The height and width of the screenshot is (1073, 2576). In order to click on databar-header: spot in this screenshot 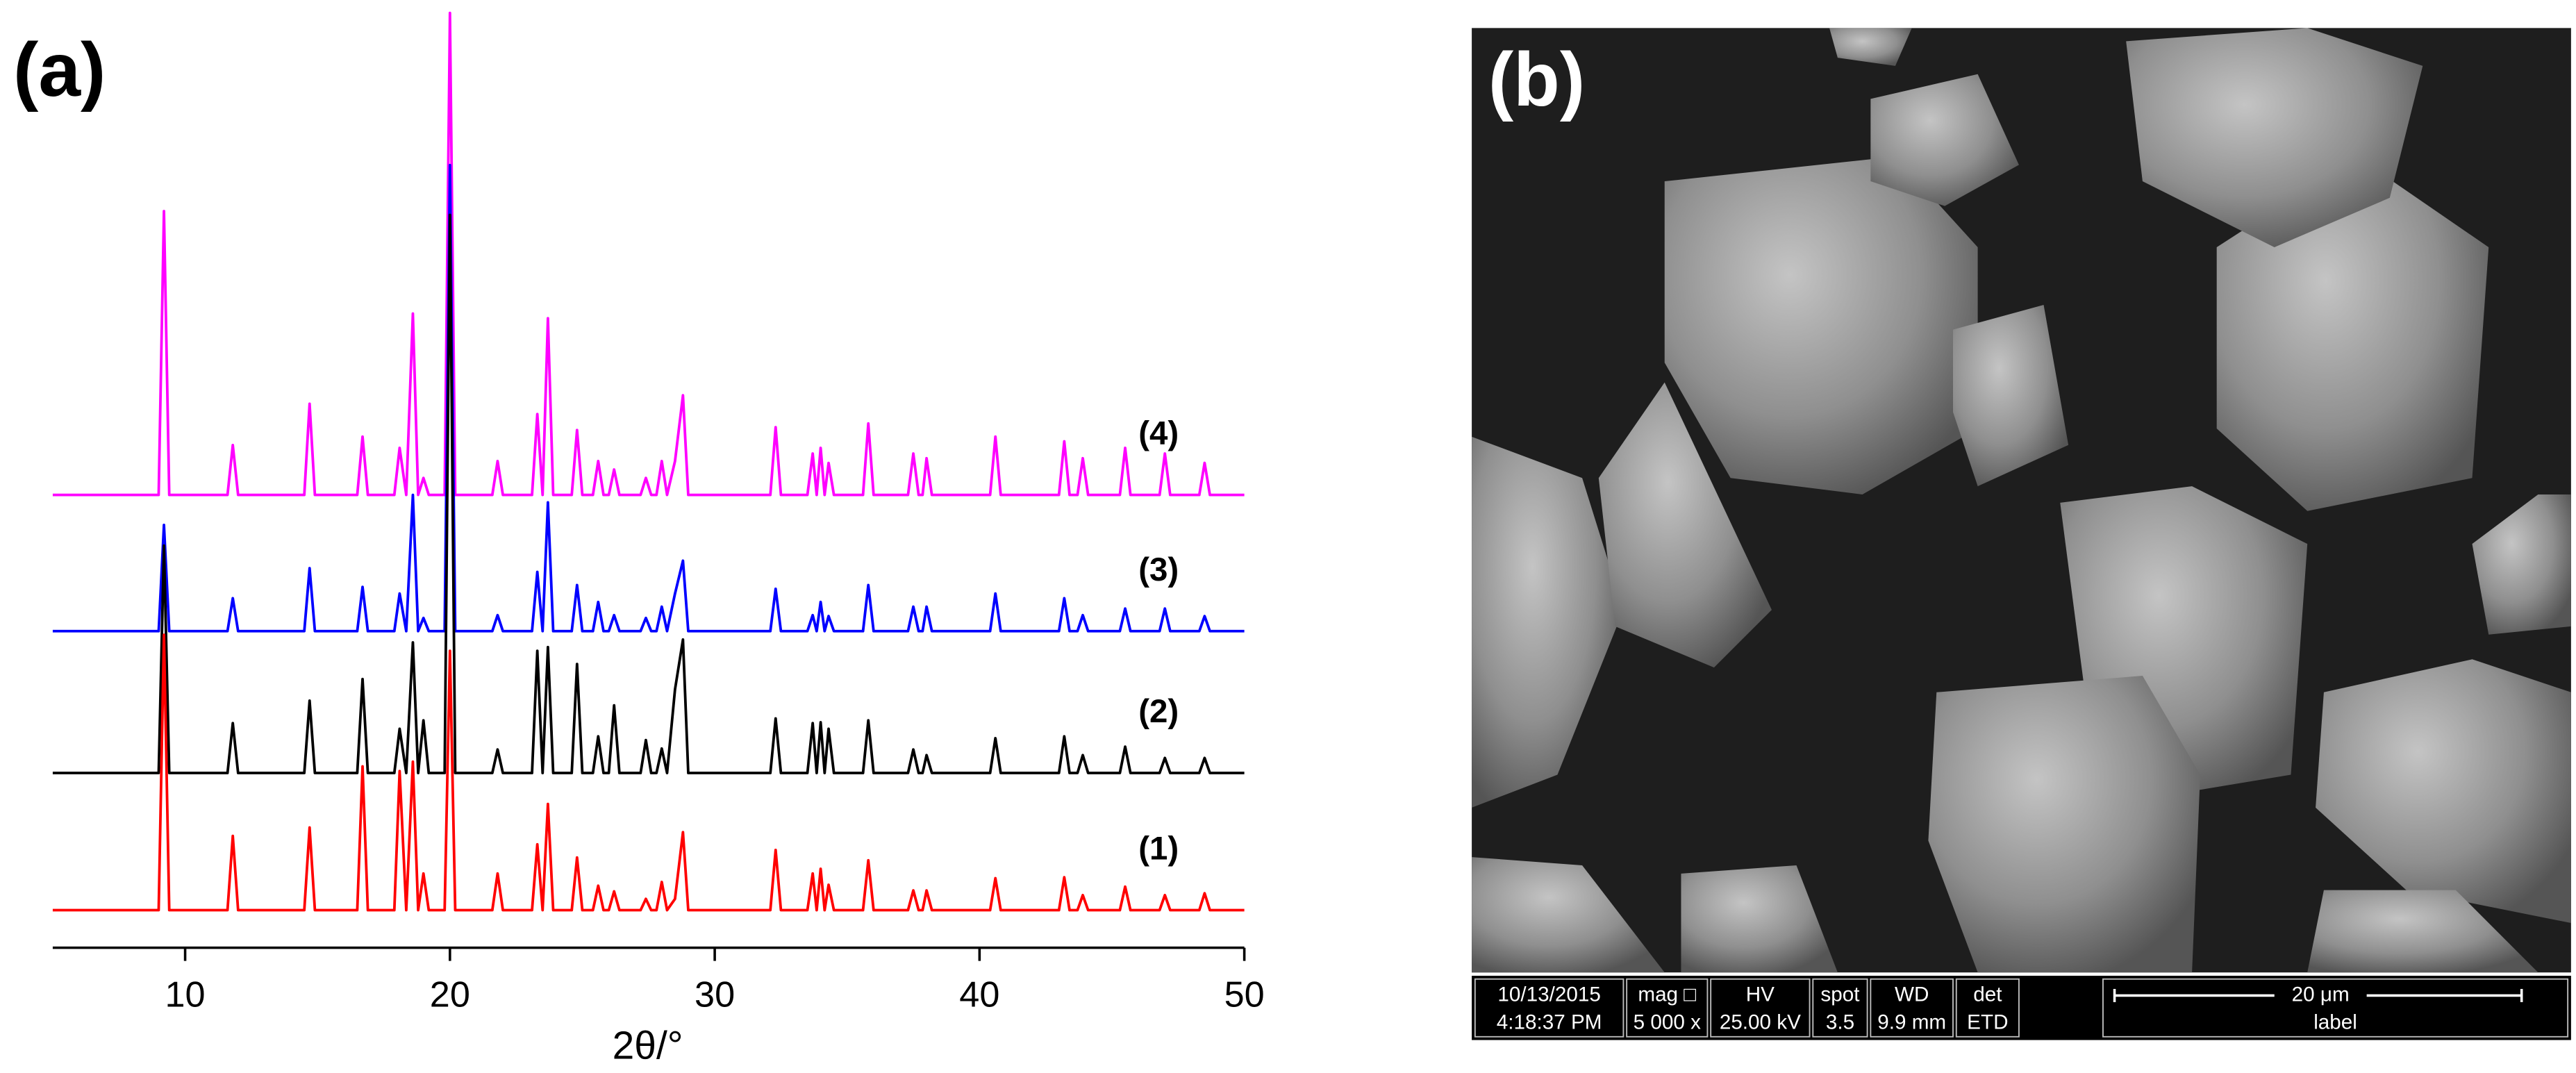, I will do `click(1840, 994)`.